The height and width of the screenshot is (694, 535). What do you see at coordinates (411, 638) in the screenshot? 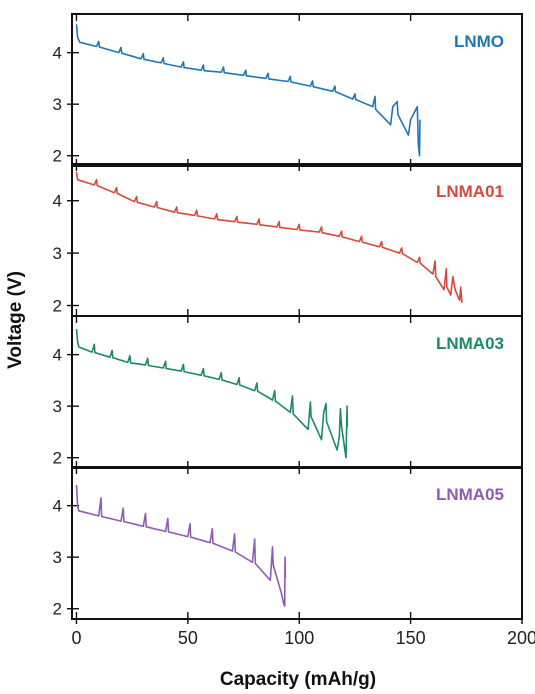
I see `x-tick-label: 150` at bounding box center [411, 638].